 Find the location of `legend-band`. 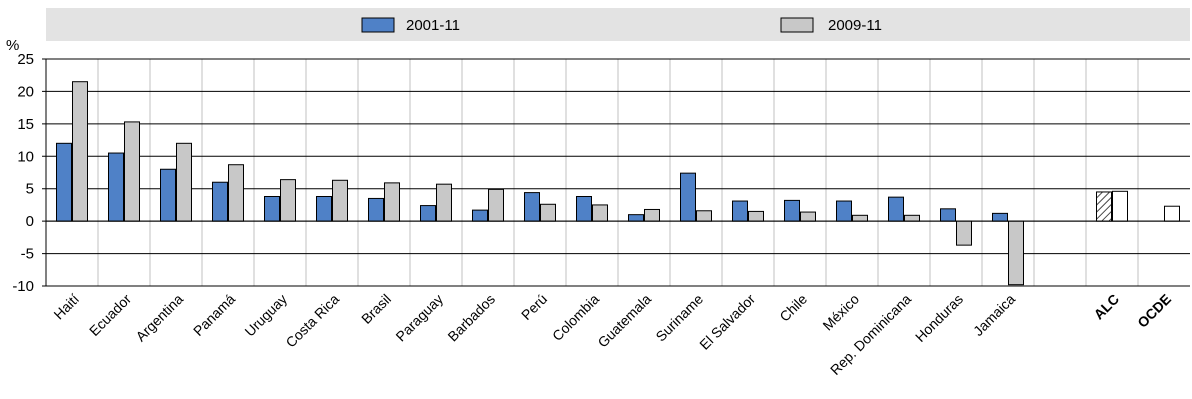

legend-band is located at coordinates (618, 24).